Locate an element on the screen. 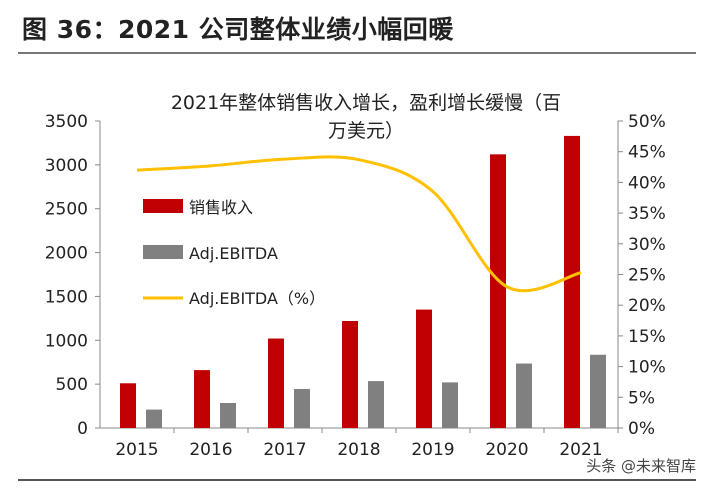 This screenshot has width=714, height=489. left-tick-label: 2500 is located at coordinates (66, 210).